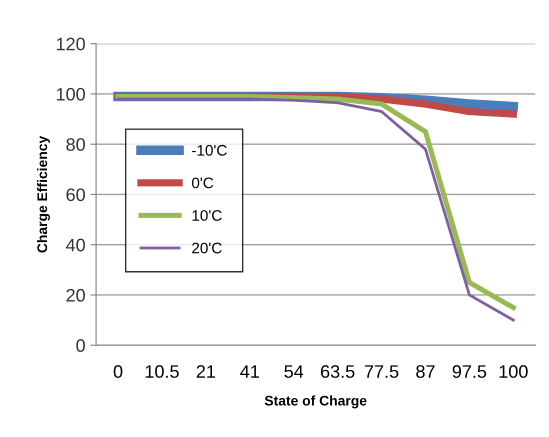  I want to click on y-tick-label: 120, so click(70, 44).